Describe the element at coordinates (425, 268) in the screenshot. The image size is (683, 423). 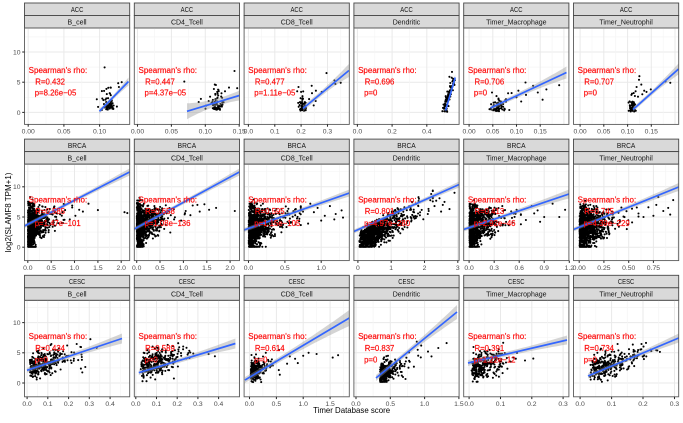
I see `svg-text: 2` at that location.